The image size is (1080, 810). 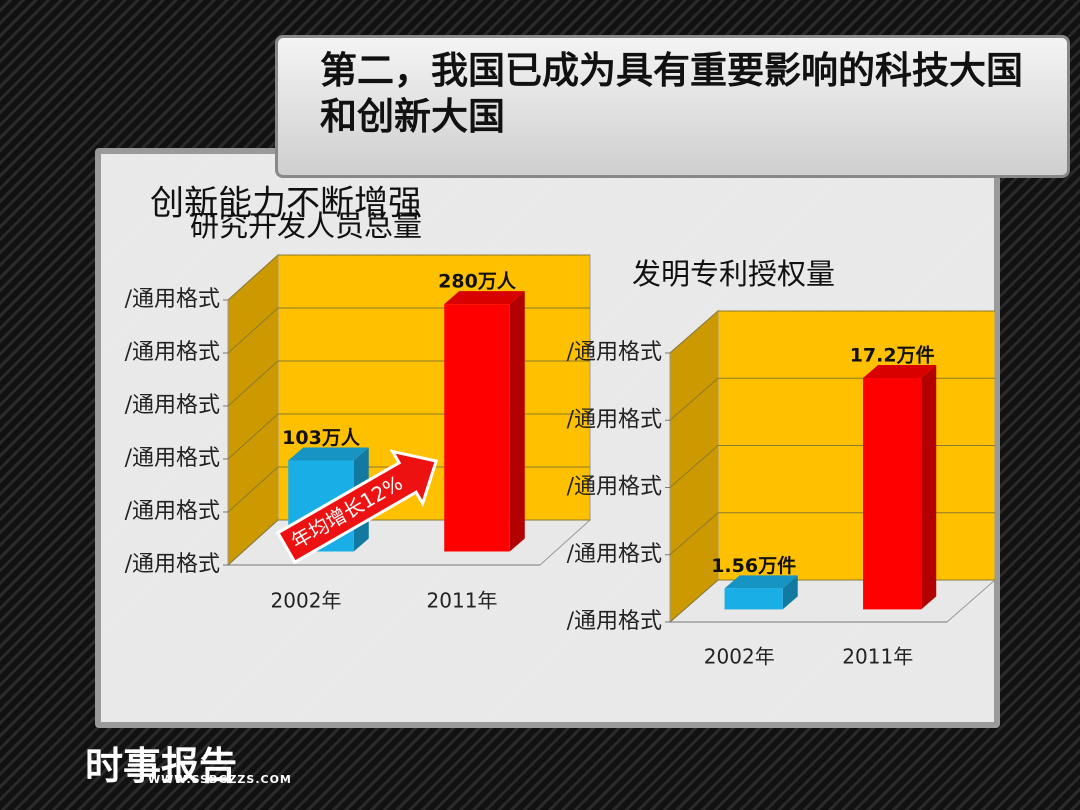 What do you see at coordinates (832, 601) in the screenshot?
I see `floor` at bounding box center [832, 601].